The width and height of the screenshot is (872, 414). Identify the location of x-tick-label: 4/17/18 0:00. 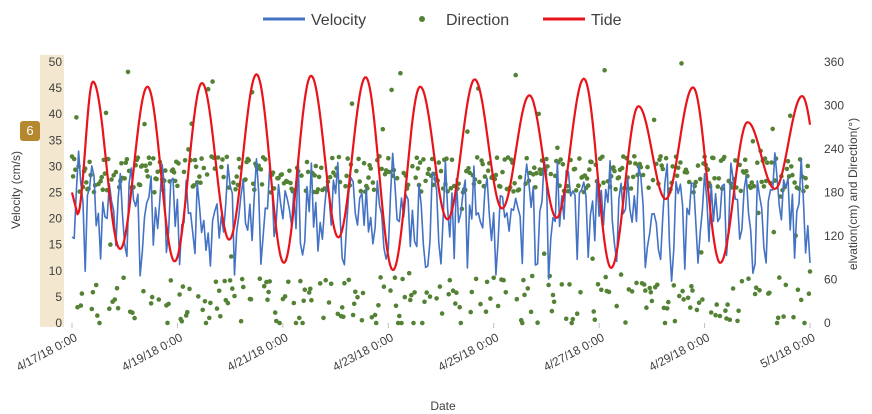
(47, 352).